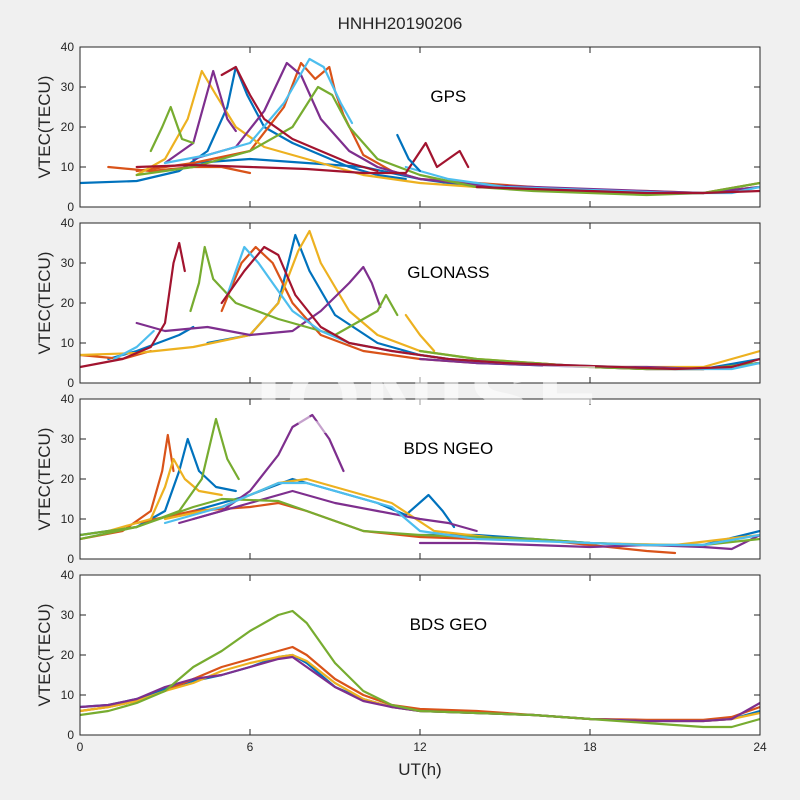 The width and height of the screenshot is (800, 800). What do you see at coordinates (420, 769) in the screenshot?
I see `x-axis-label: UT(h)` at bounding box center [420, 769].